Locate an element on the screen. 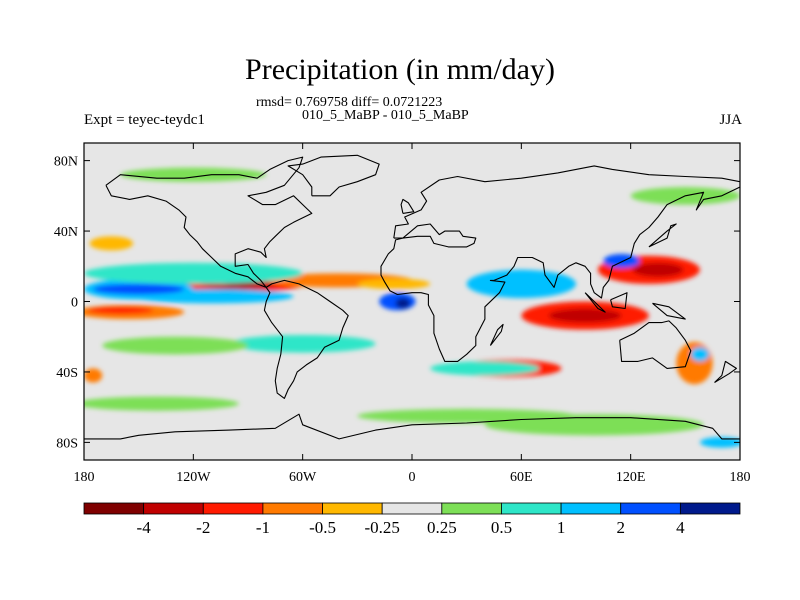 Image resolution: width=800 pixels, height=600 pixels. y-tick-label: 0 is located at coordinates (74, 303).